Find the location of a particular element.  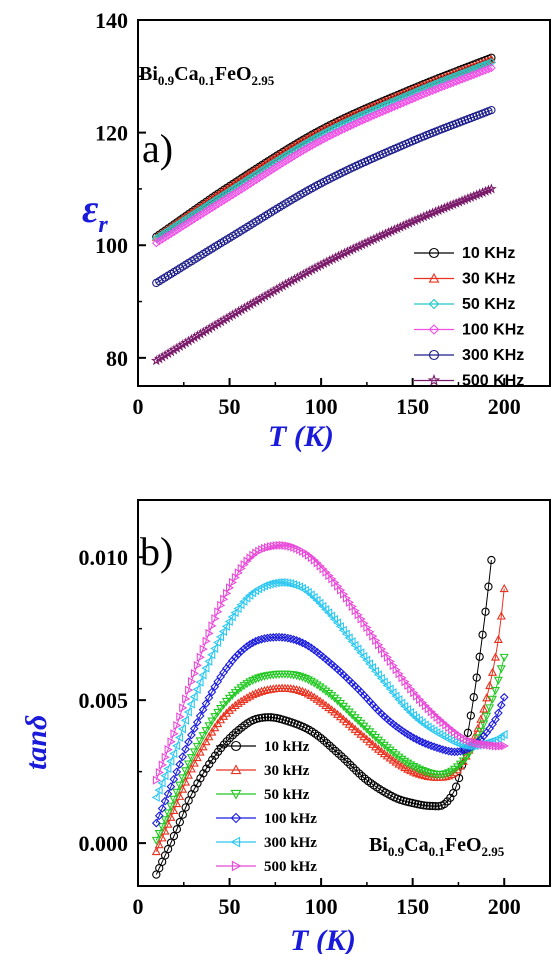

legend-marker is located at coordinates (236, 746).